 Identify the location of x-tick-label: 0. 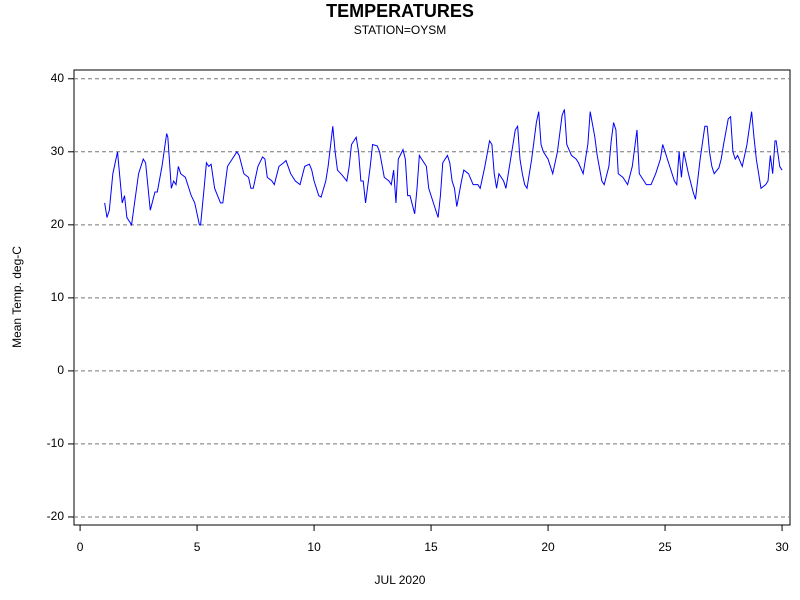
(80, 547).